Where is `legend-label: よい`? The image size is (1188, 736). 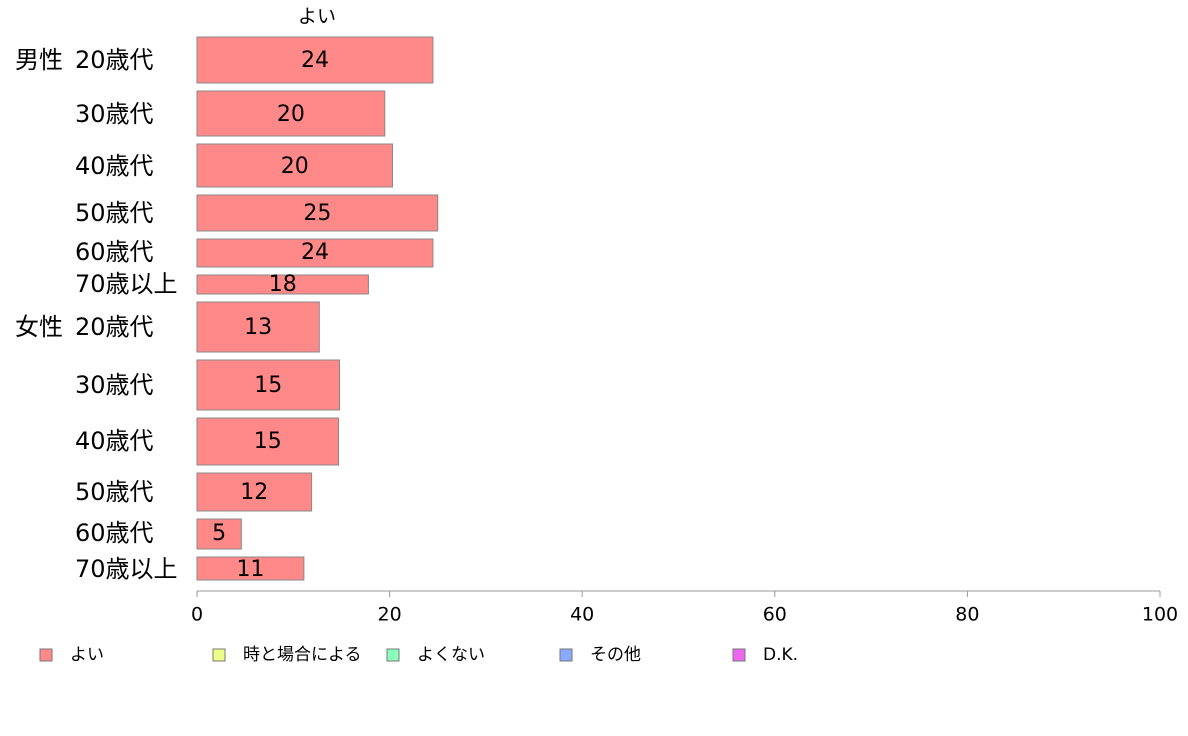
legend-label: よい is located at coordinates (87, 655).